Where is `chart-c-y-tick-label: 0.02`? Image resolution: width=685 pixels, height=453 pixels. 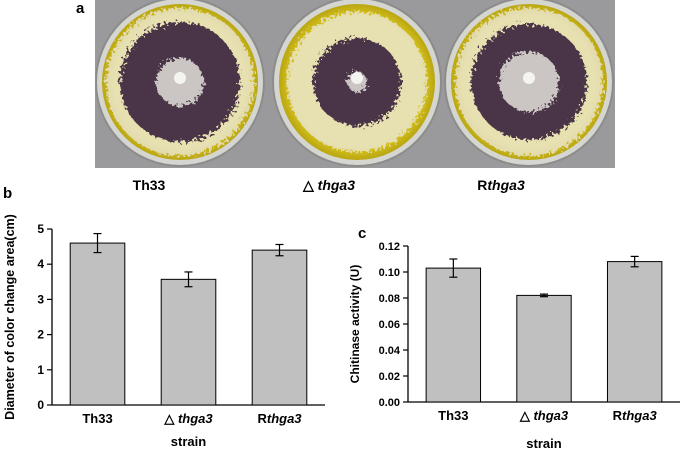
chart-c-y-tick-label: 0.02 is located at coordinates (389, 377).